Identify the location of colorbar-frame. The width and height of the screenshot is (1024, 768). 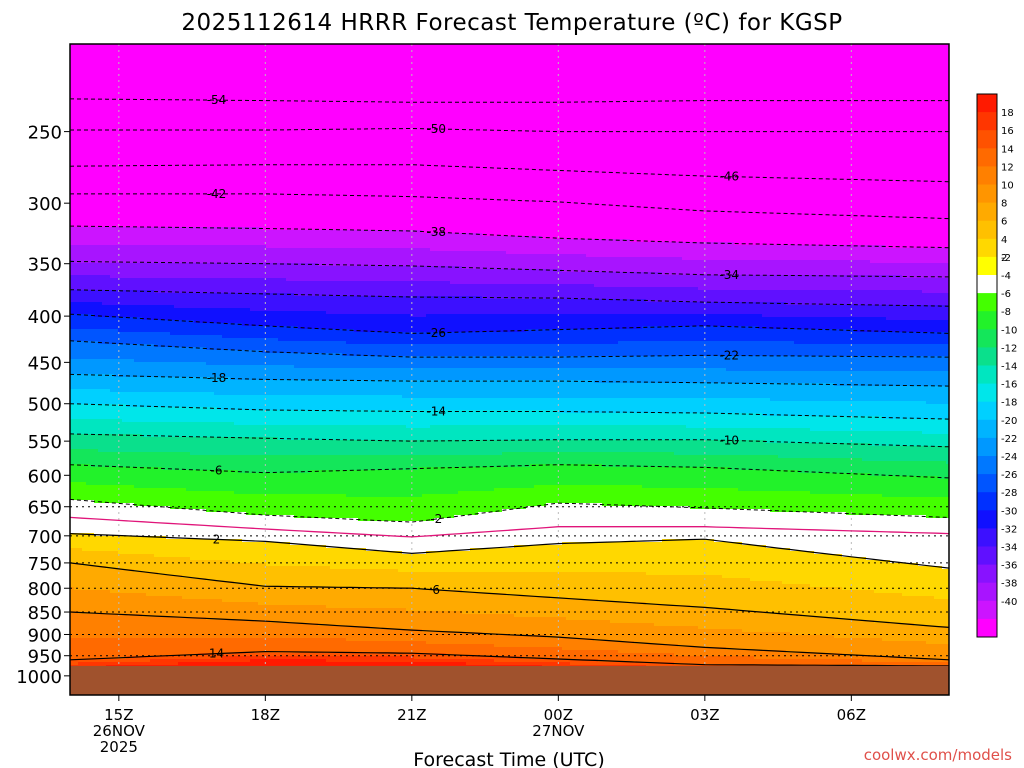
(987, 365).